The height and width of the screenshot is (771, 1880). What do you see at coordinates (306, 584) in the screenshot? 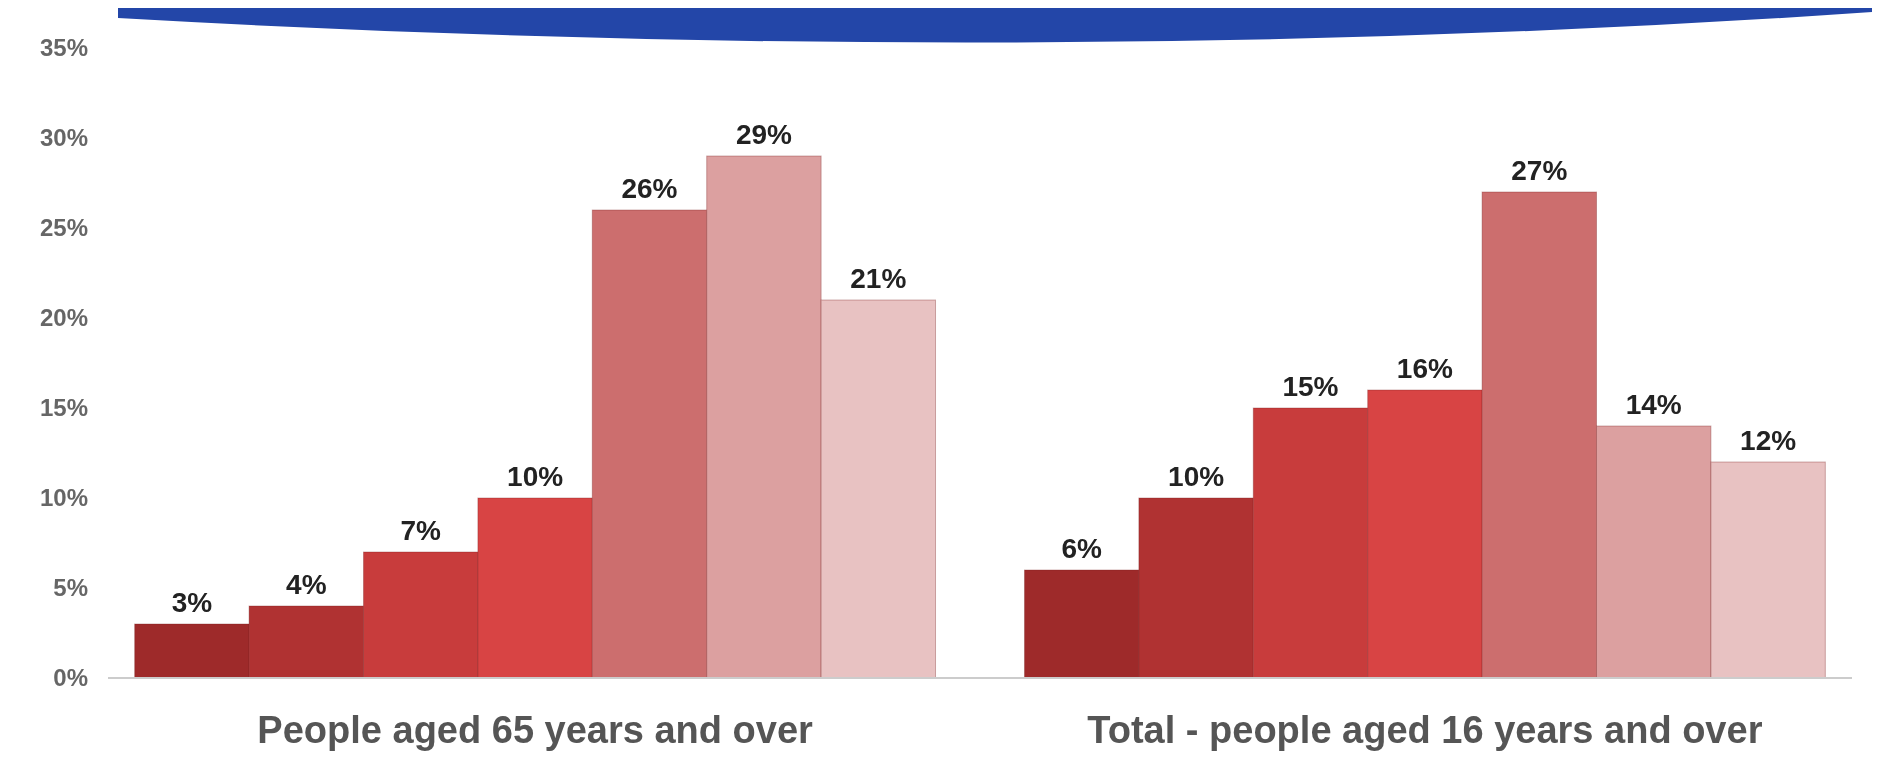
I see `data-label: 4%` at bounding box center [306, 584].